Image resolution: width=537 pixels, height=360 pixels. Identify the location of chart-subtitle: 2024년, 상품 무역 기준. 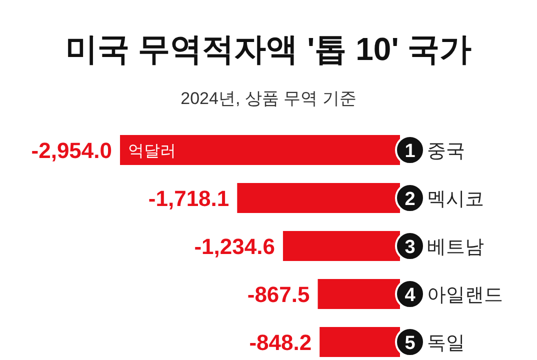
(268, 98).